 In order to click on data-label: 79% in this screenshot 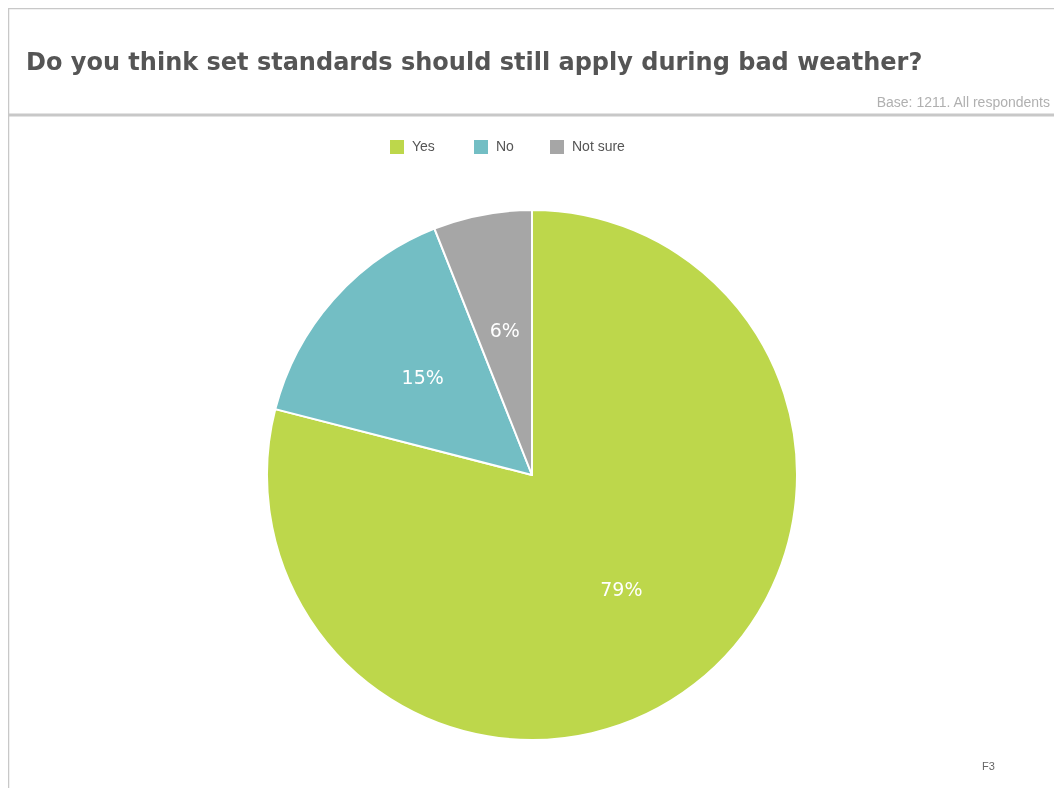, I will do `click(621, 588)`.